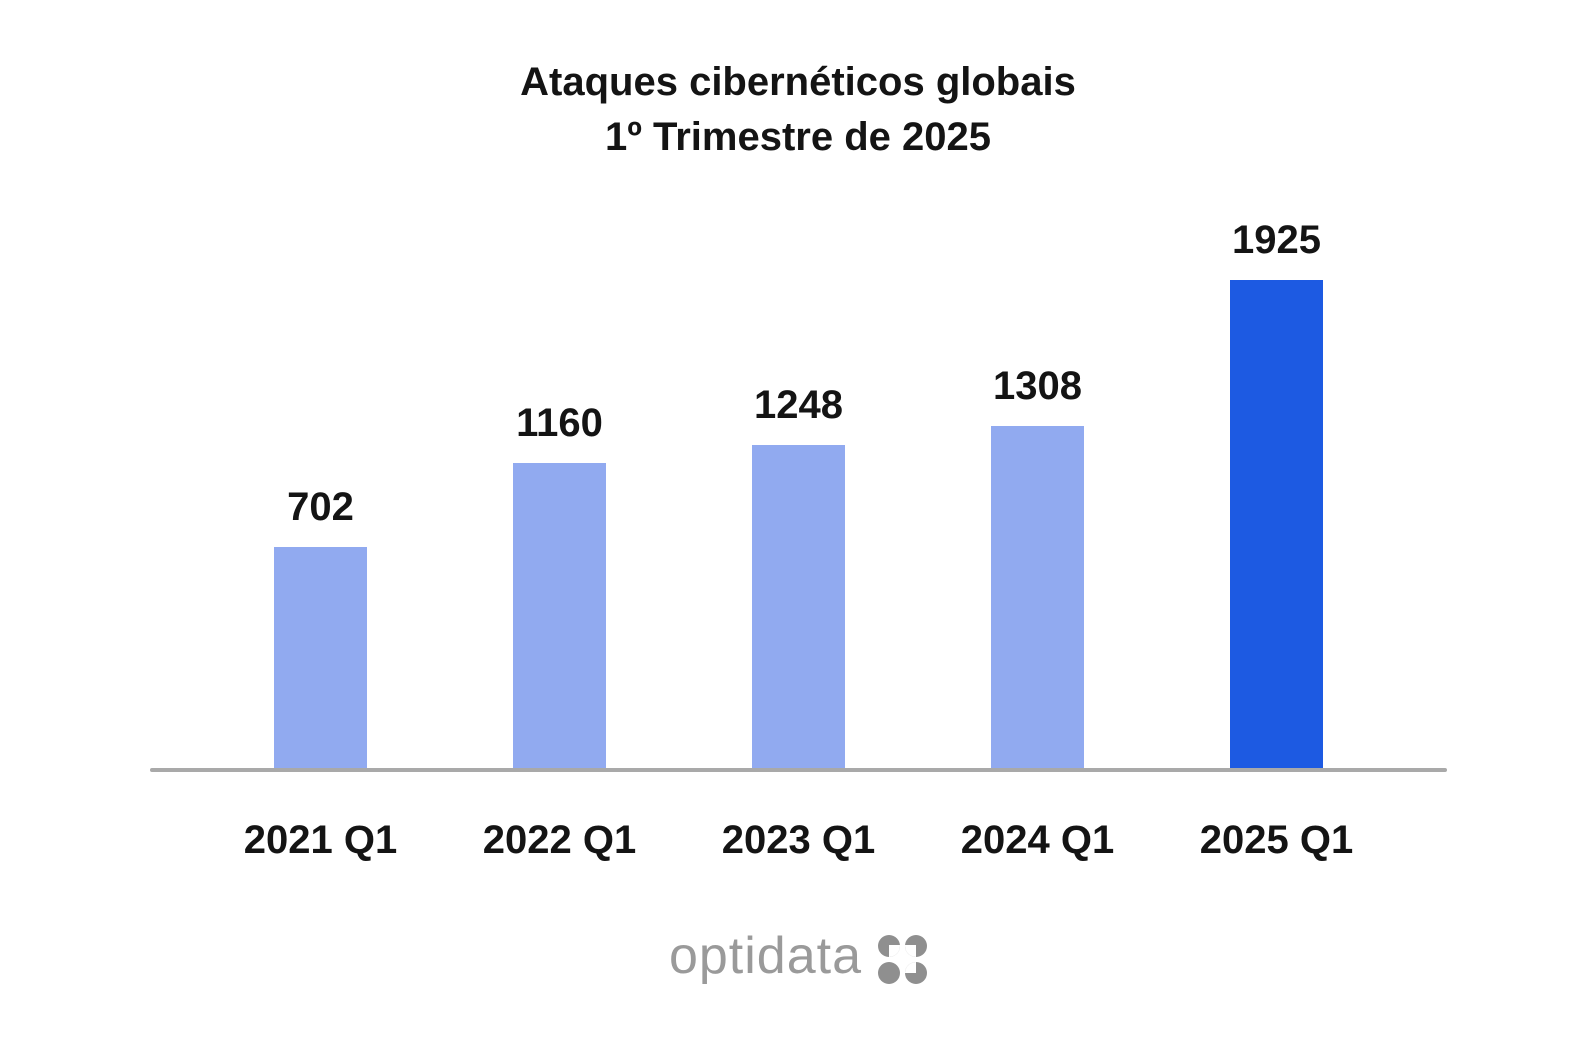 Image resolution: width=1596 pixels, height=1064 pixels. I want to click on x-tick-label-2022-q1: 2022 Q1, so click(559, 840).